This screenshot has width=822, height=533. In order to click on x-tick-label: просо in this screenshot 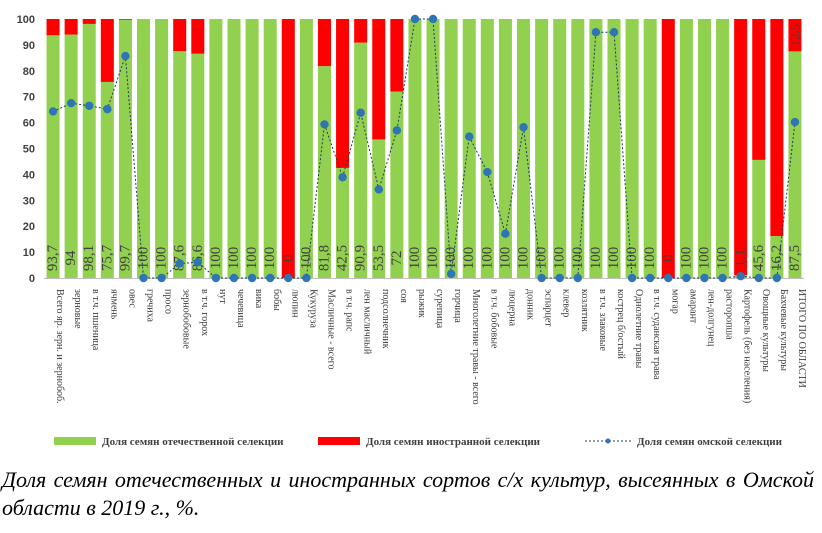, I will do `click(168, 301)`.